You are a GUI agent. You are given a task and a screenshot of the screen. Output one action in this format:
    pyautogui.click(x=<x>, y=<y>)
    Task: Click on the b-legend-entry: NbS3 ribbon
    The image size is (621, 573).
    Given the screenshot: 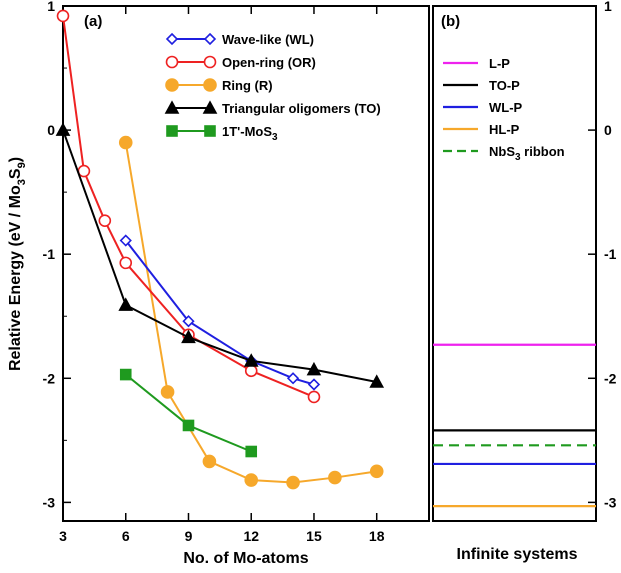 What is the action you would take?
    pyautogui.click(x=504, y=153)
    